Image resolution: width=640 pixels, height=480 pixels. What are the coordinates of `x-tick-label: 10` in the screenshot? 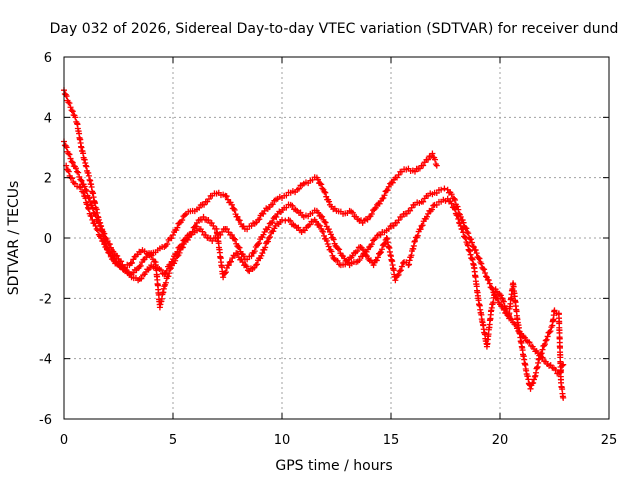 It's located at (282, 440).